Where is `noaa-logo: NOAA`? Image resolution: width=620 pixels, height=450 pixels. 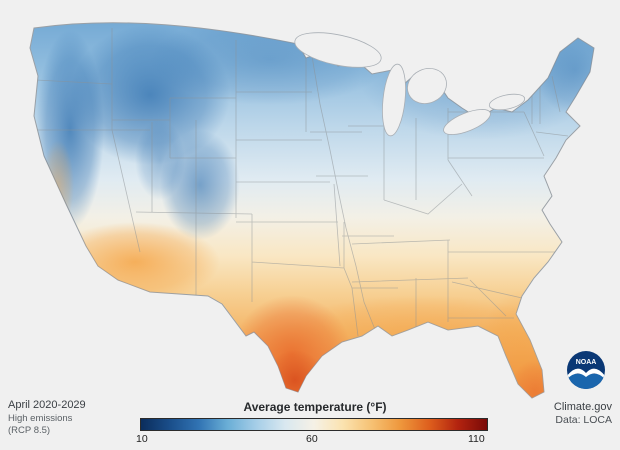 noaa-logo: NOAA is located at coordinates (586, 370).